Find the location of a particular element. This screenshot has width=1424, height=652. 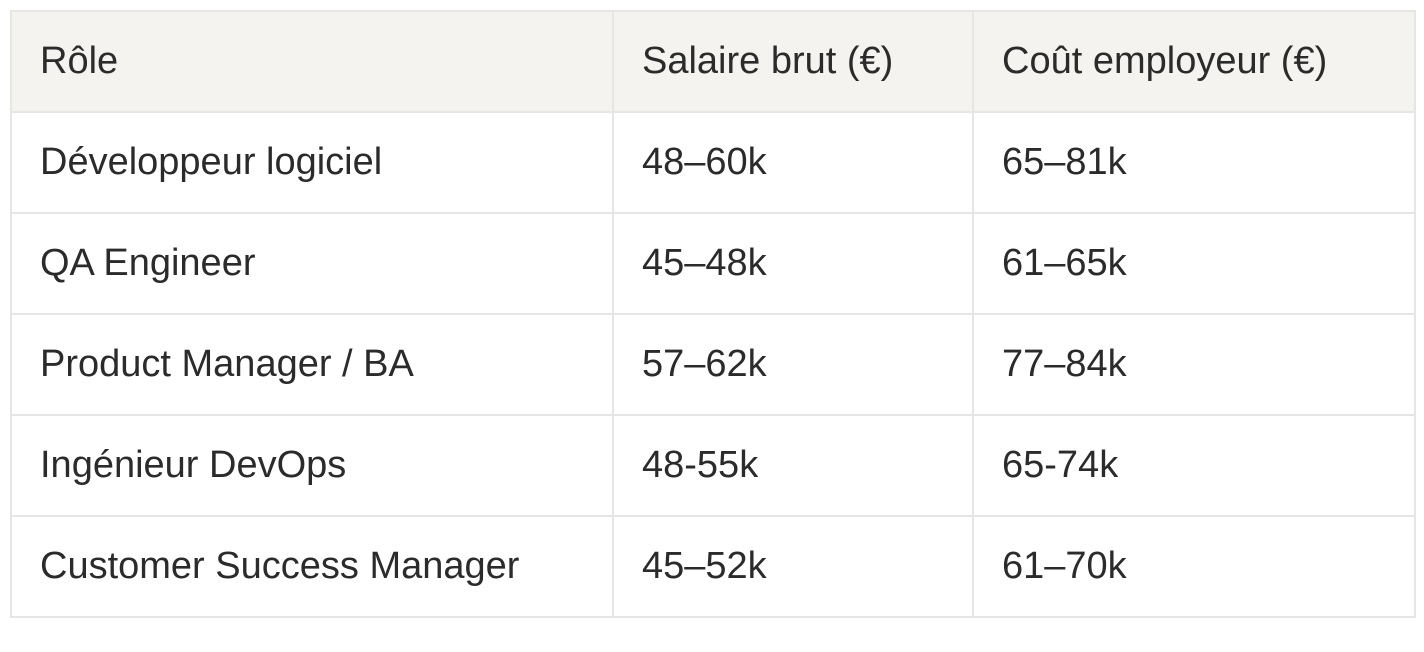

cell-role: Product Manager / BA is located at coordinates (312, 364).